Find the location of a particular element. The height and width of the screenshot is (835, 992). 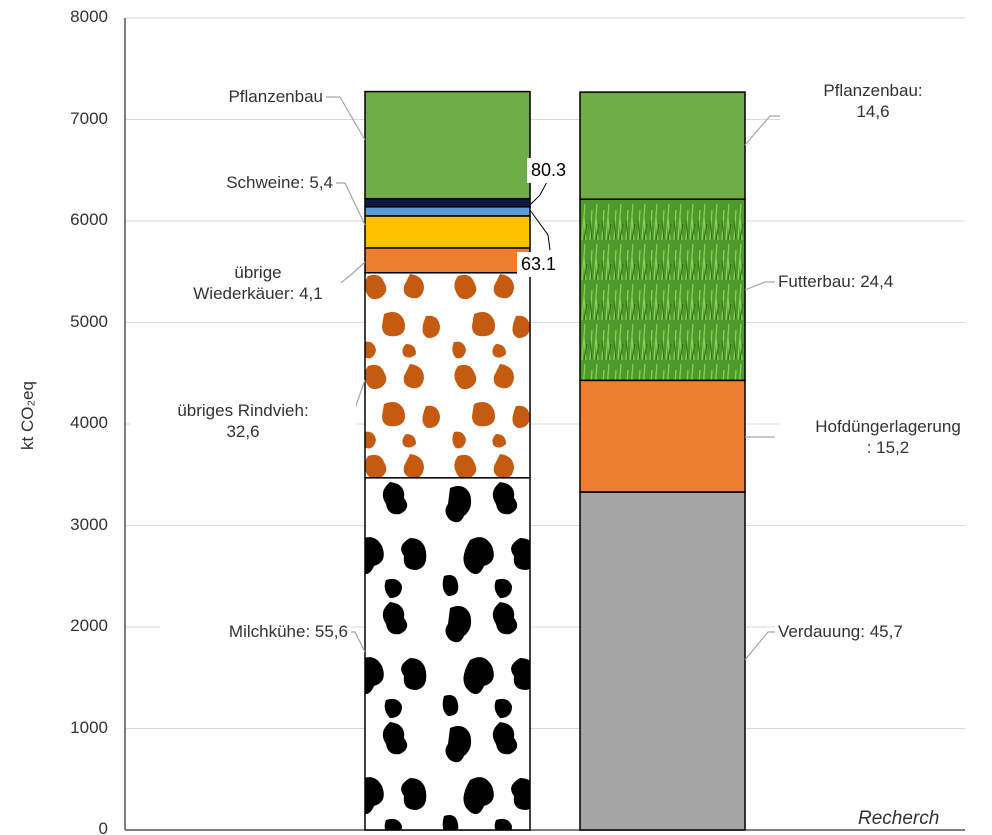

segment-label: Pflanzenbau: 14,6 is located at coordinates (873, 101).